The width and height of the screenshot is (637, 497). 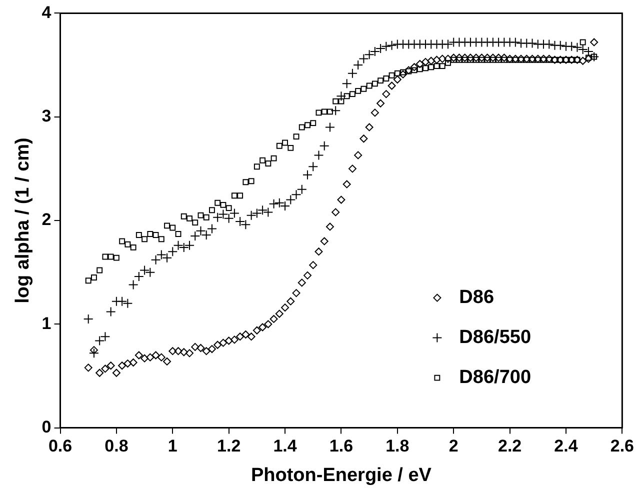 I want to click on y-tick-label: 1, so click(x=47, y=323).